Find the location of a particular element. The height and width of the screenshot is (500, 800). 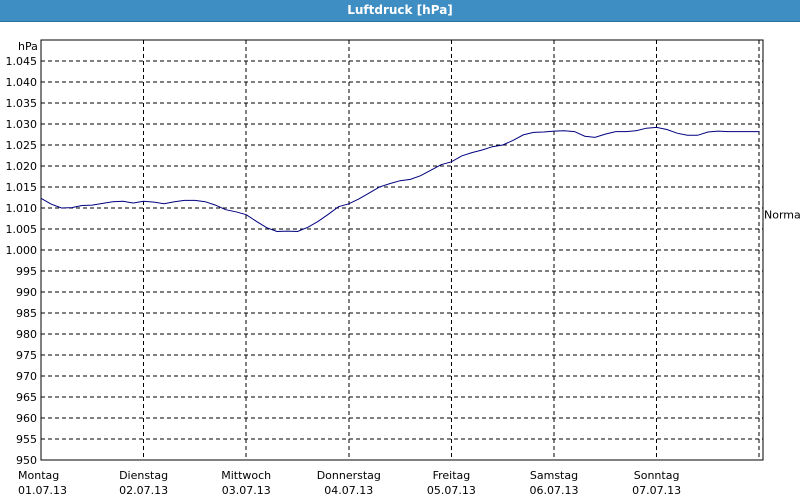

y-tick-label: 975 is located at coordinates (26, 355).